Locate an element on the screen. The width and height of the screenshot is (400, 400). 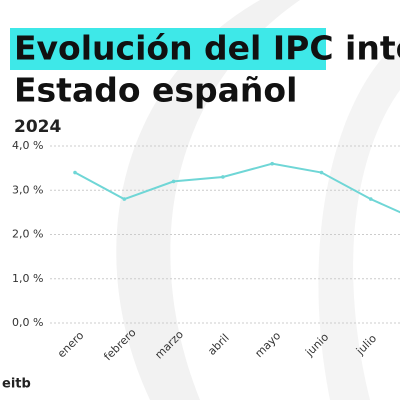
y-tick-label: 0,0 % is located at coordinates (27, 322).